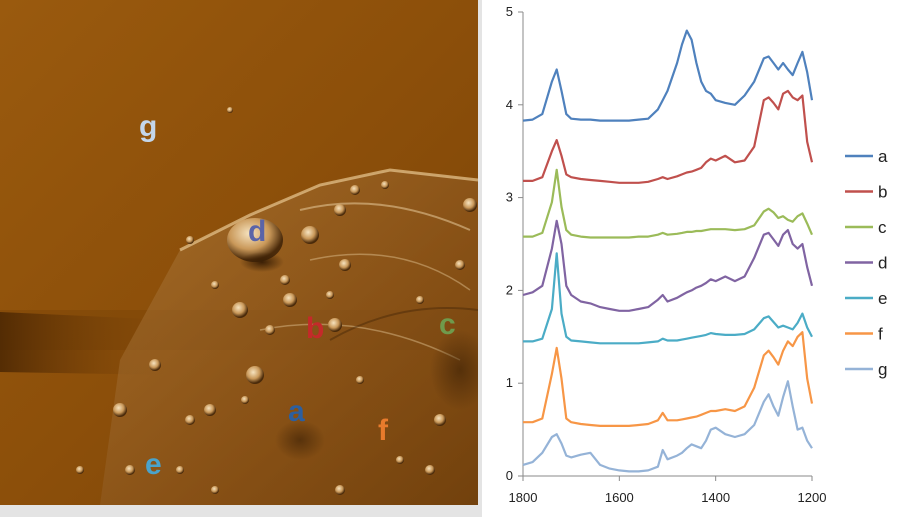 The image size is (900, 517). Describe the element at coordinates (509, 11) in the screenshot. I see `y-tick-label: 5` at that location.